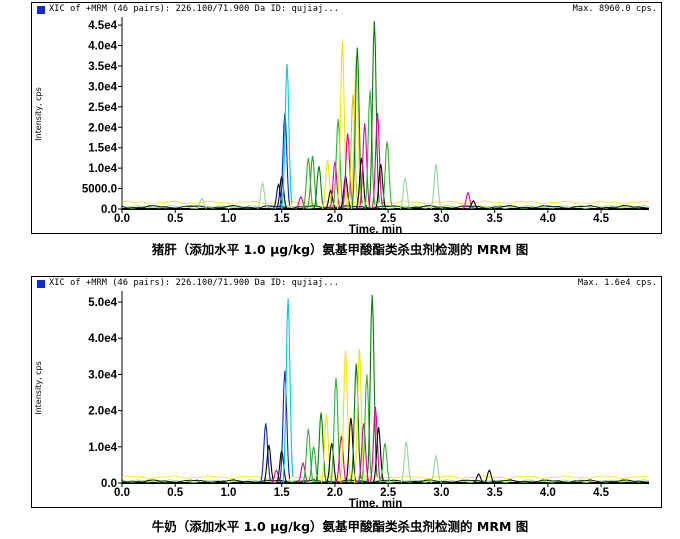  I want to click on y-tick-label: 4.5e4, so click(102, 26).